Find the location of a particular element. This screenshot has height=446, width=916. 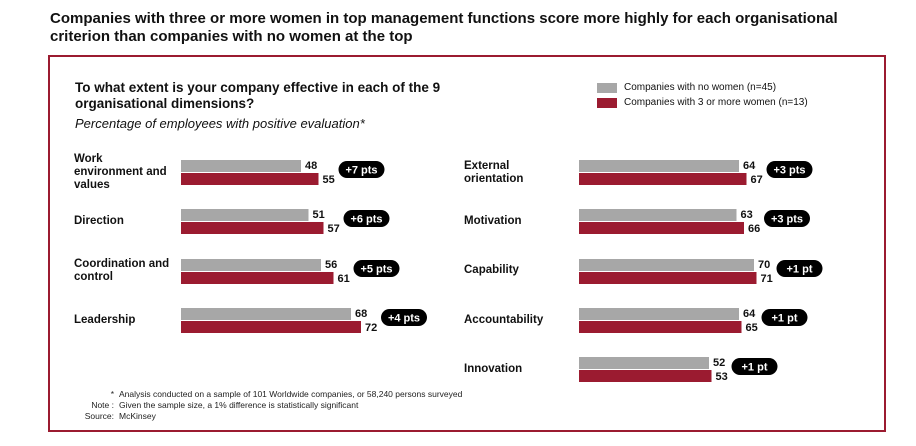

footnote-key: Source: is located at coordinates (99, 416).